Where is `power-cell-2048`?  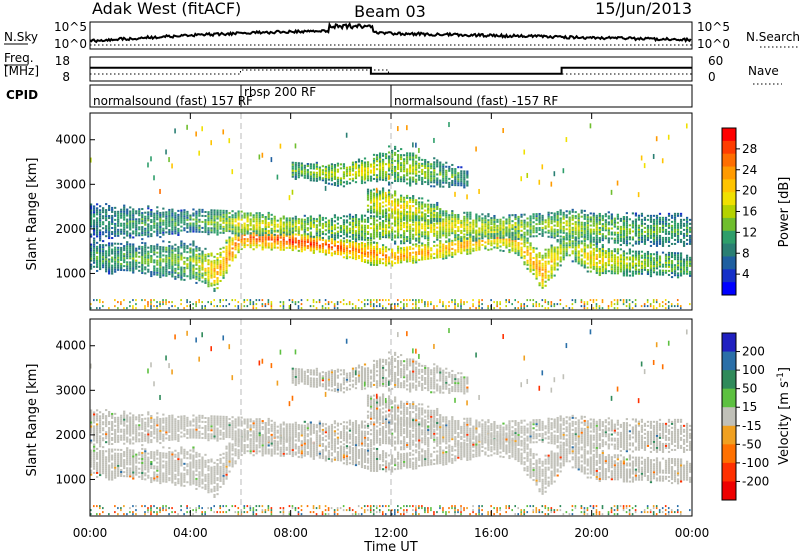
power-cell-2048 is located at coordinates (335, 245).